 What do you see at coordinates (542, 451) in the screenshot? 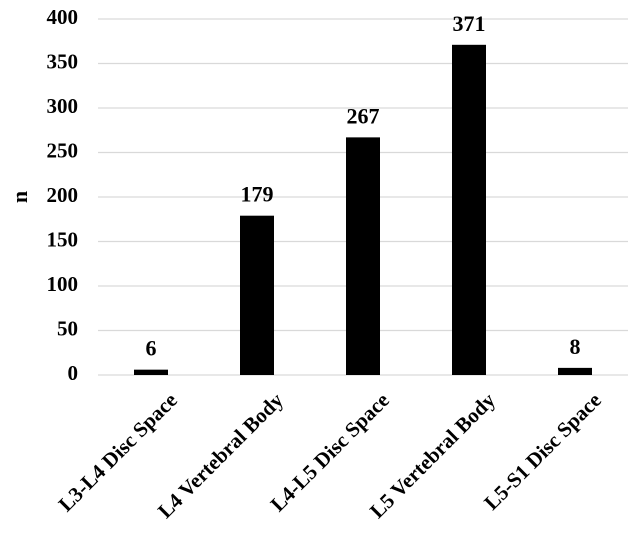
I see `x-category-label: L5-S1 Disc Space` at bounding box center [542, 451].